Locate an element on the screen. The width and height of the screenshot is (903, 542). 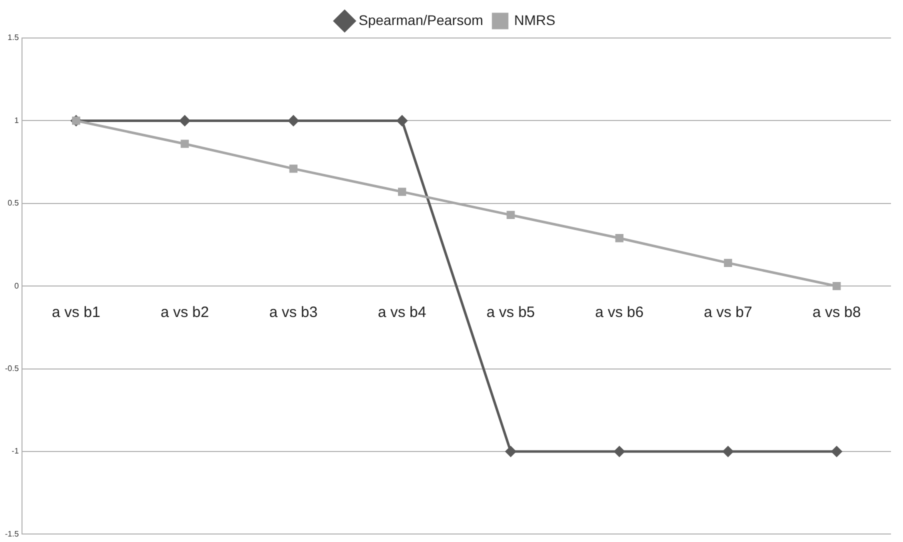
x-tick-label: a vs b1 is located at coordinates (76, 313).